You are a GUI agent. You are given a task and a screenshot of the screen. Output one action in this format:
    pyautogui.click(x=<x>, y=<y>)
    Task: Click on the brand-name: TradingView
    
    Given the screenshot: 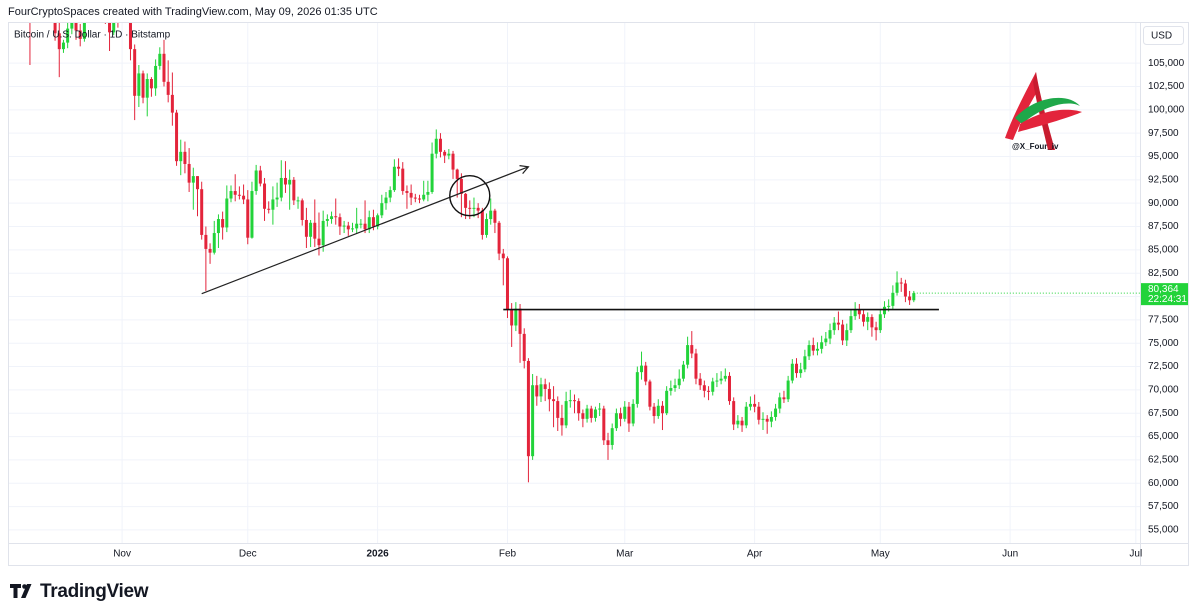 What is the action you would take?
    pyautogui.click(x=94, y=591)
    